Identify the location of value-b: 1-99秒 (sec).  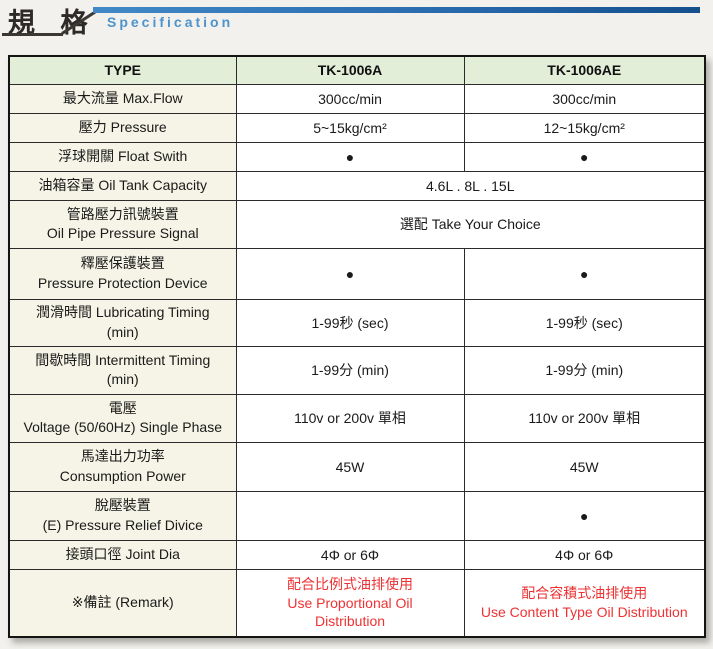
(584, 322).